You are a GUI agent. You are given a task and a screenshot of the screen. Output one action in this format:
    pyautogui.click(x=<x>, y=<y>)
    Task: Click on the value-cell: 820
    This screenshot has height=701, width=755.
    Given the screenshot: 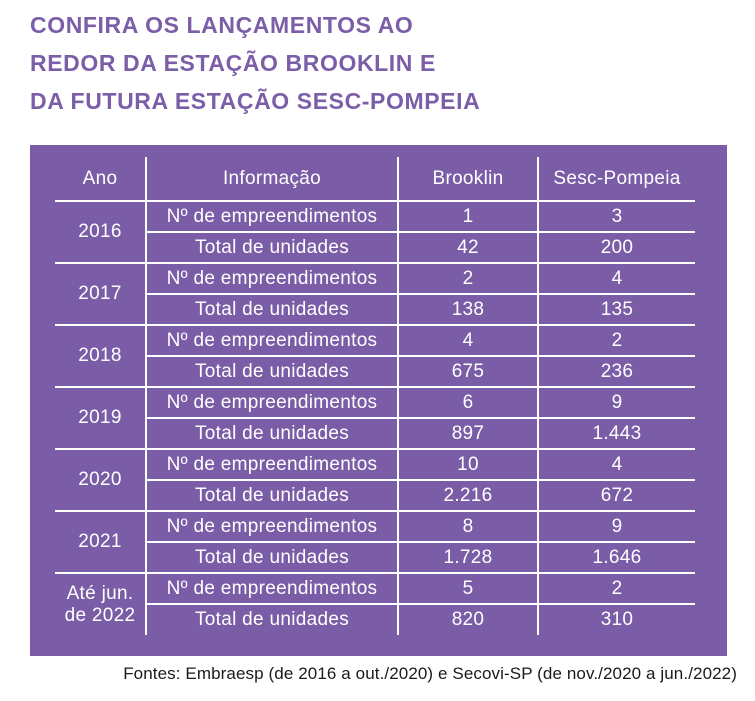 What is the action you would take?
    pyautogui.click(x=468, y=619)
    